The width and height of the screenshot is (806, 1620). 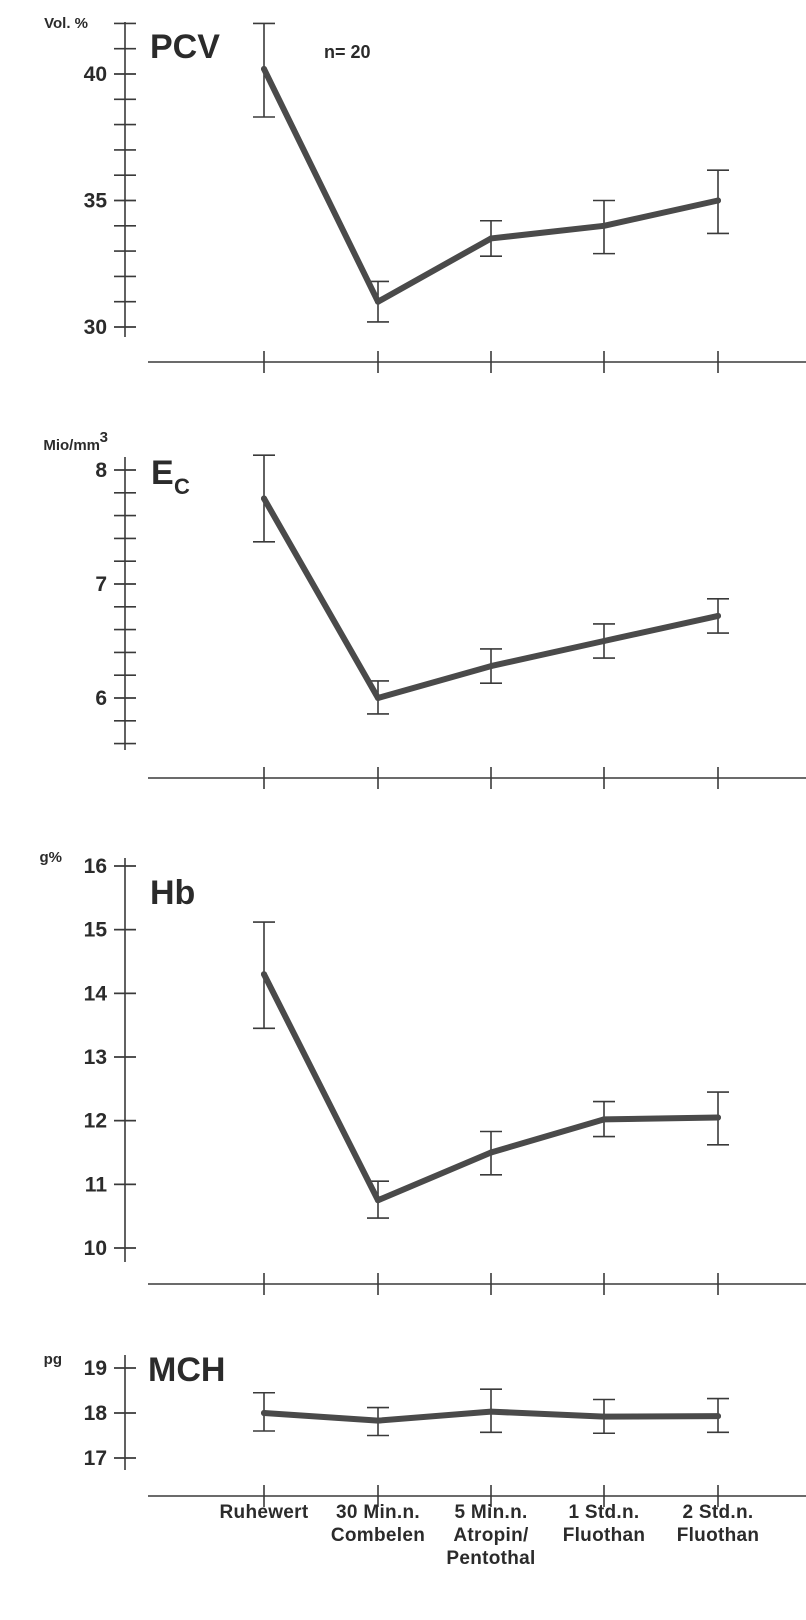 What do you see at coordinates (347, 52) in the screenshot?
I see `sample-size-annotation: n= 20` at bounding box center [347, 52].